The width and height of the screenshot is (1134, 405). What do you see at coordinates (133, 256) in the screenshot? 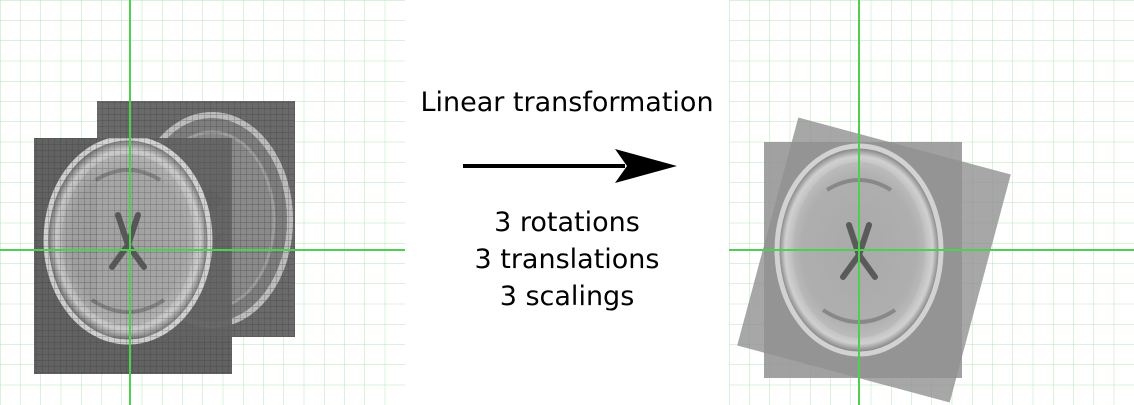
I see `source-image-front` at bounding box center [133, 256].